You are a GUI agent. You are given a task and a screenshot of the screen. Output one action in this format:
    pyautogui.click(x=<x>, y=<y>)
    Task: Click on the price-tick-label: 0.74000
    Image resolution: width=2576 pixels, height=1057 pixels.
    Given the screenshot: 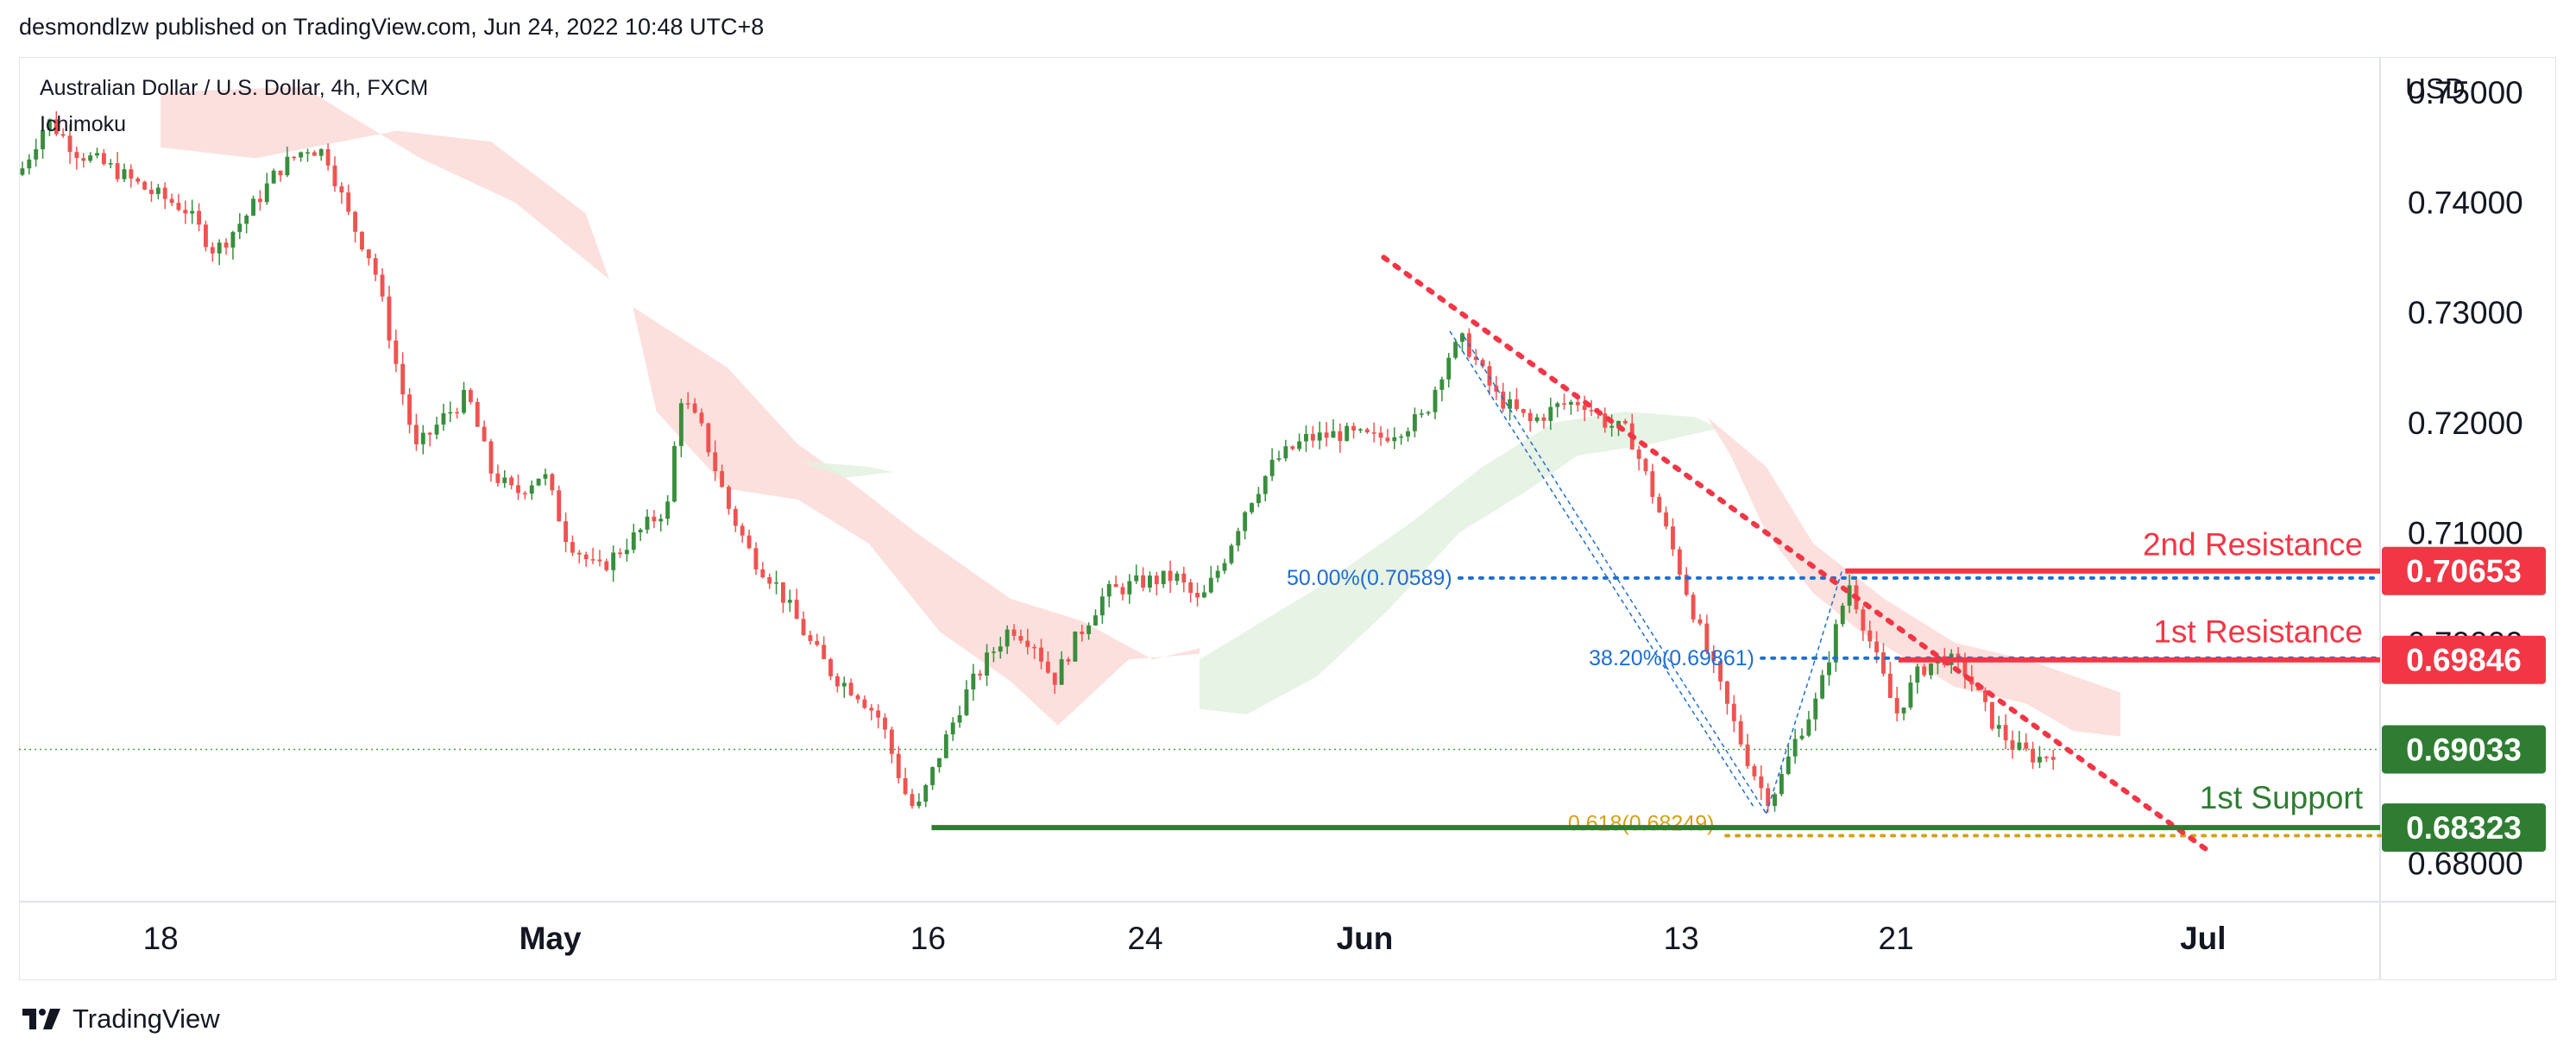 What is the action you would take?
    pyautogui.click(x=2466, y=202)
    